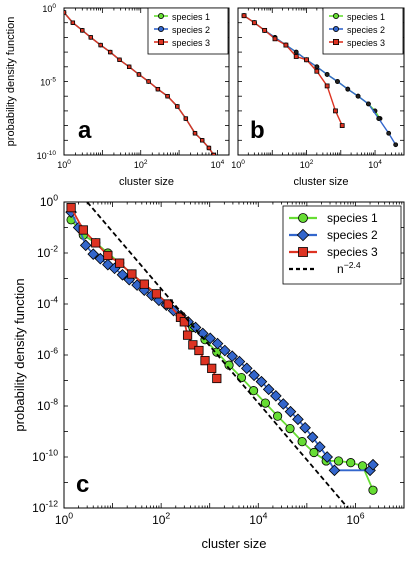  What do you see at coordinates (352, 218) in the screenshot?
I see `legend-label: species 1` at bounding box center [352, 218].